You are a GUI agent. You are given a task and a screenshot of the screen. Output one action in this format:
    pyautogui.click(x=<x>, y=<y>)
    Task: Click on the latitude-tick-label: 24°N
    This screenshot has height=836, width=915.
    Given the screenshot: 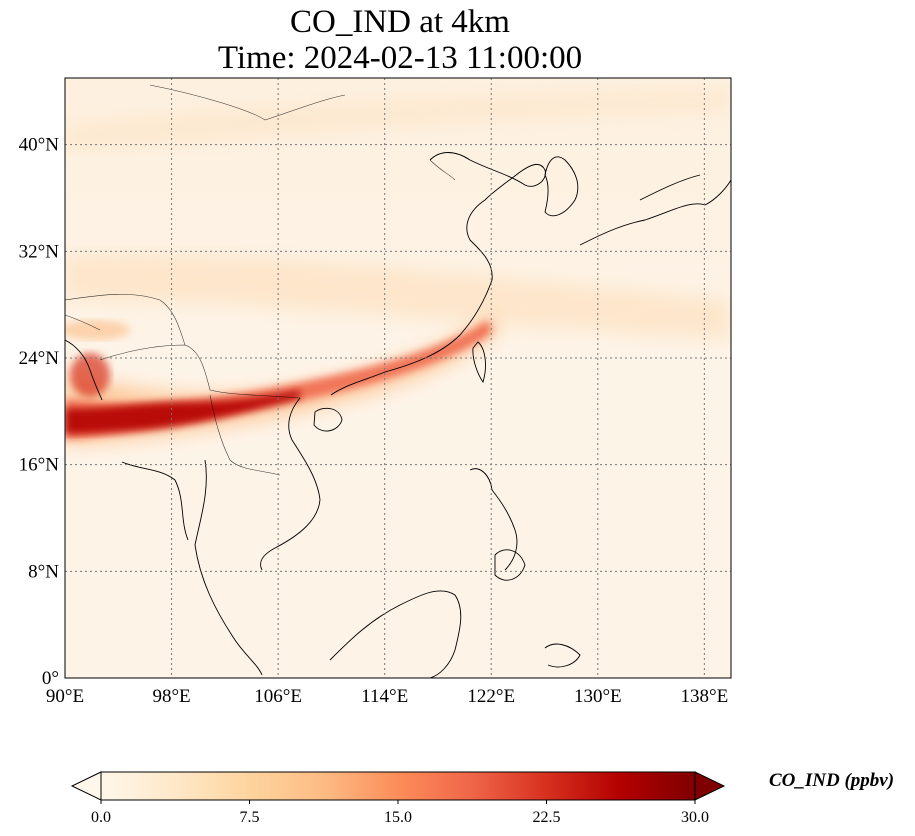 What is the action you would take?
    pyautogui.click(x=39, y=358)
    